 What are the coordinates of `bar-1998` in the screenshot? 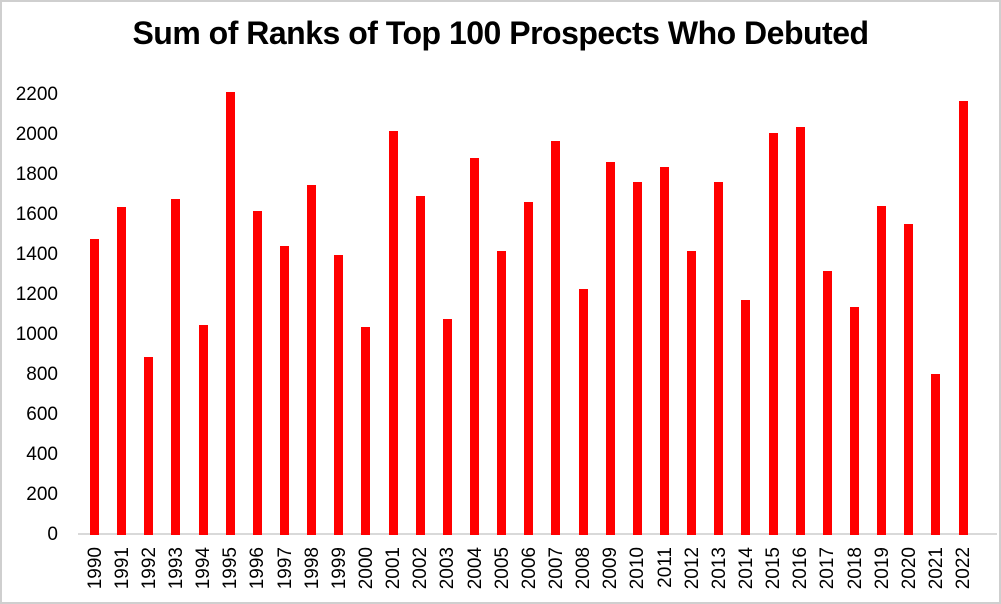 It's located at (312, 359).